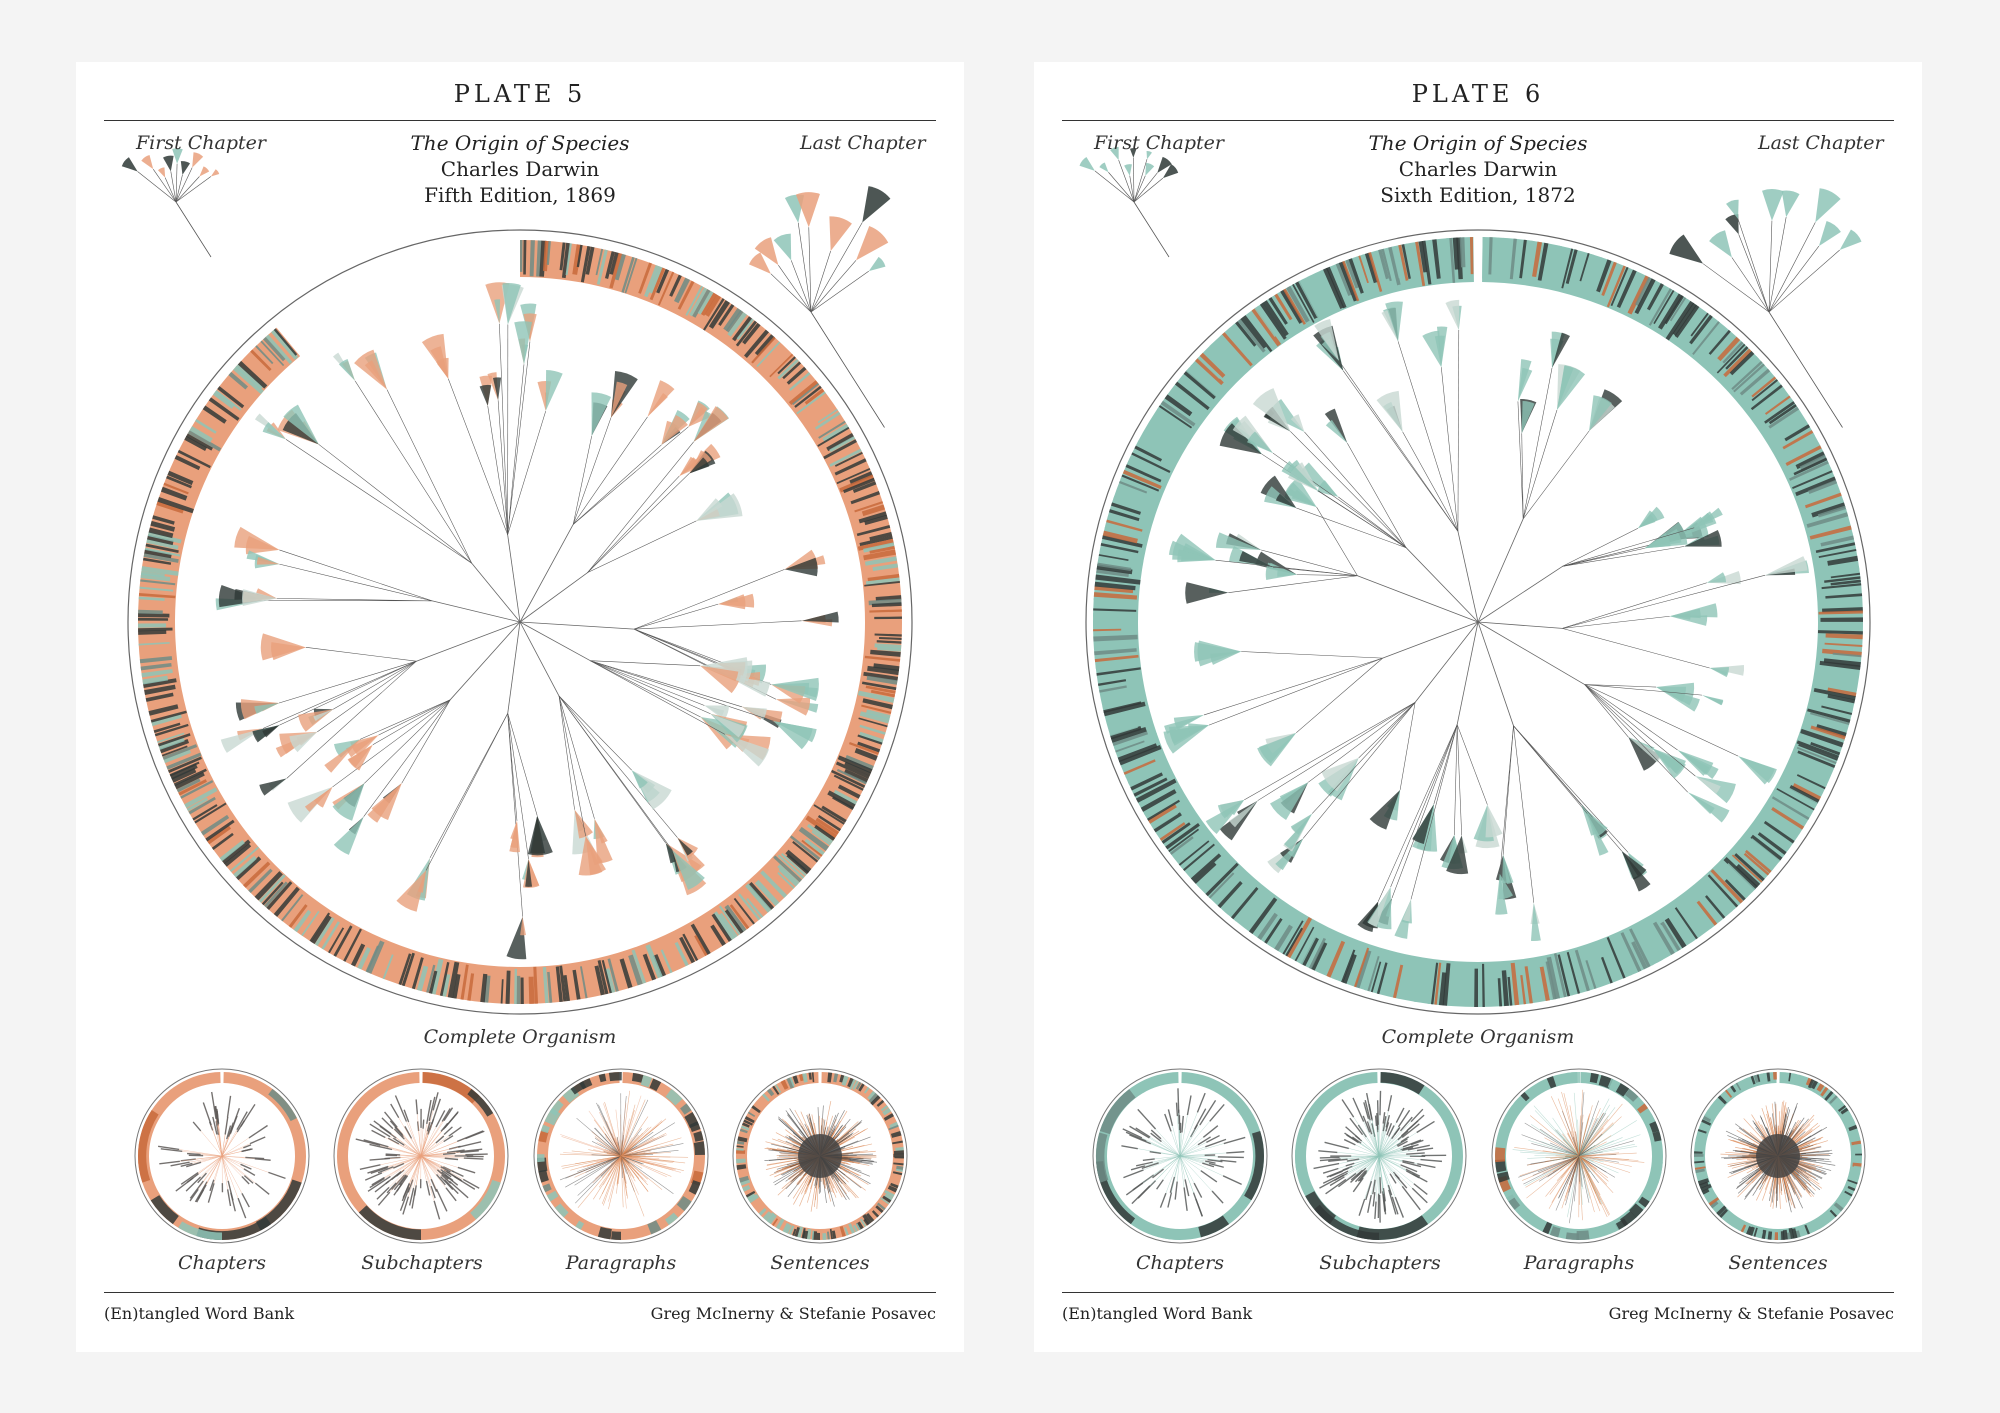 The width and height of the screenshot is (2000, 1413). Describe the element at coordinates (1478, 195) in the screenshot. I see `book-edition: Sixth Edition, 1872` at that location.